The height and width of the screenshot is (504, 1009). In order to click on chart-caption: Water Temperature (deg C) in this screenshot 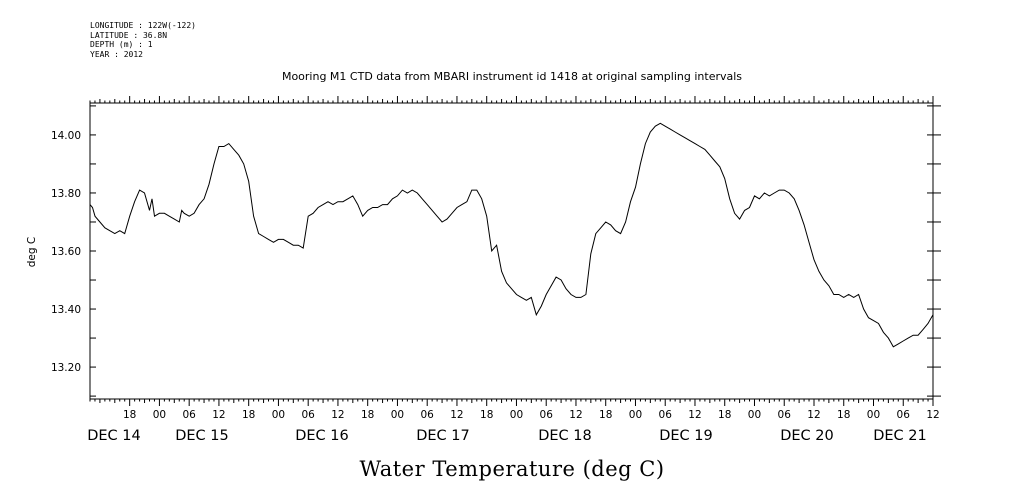, I will do `click(511, 469)`.